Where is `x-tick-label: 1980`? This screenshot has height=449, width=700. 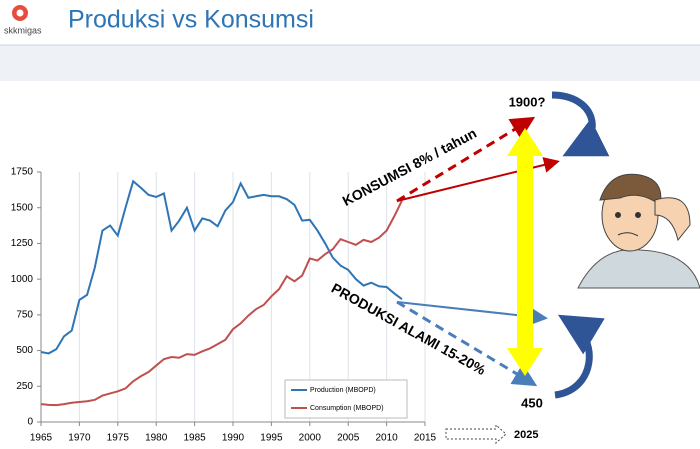 x-tick-label: 1980 is located at coordinates (156, 438).